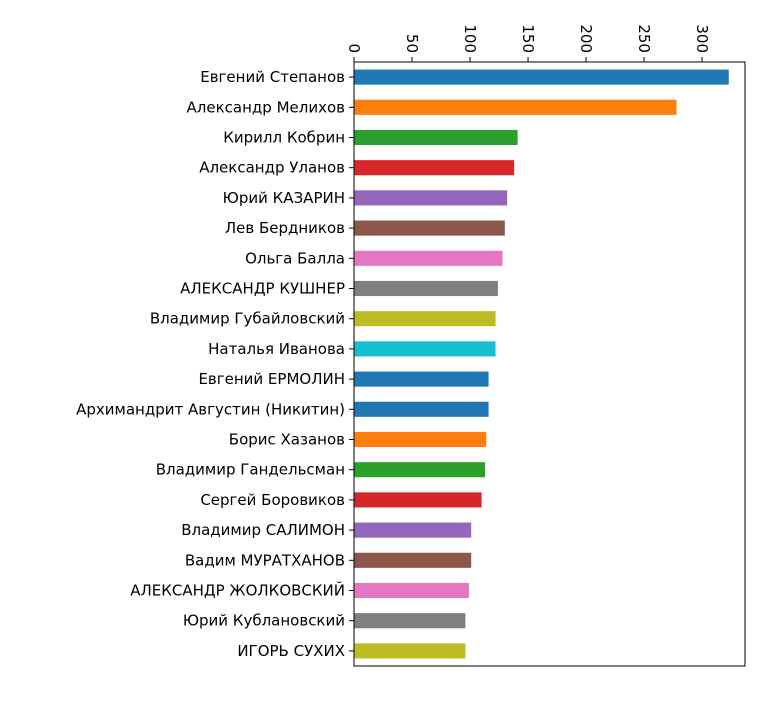  What do you see at coordinates (702, 38) in the screenshot?
I see `x-tick-label: 300` at bounding box center [702, 38].